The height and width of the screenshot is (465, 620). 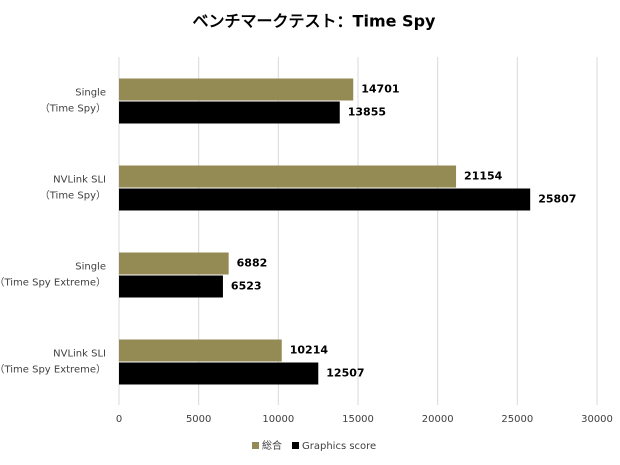 What do you see at coordinates (380, 89) in the screenshot?
I see `value-label: 14701` at bounding box center [380, 89].